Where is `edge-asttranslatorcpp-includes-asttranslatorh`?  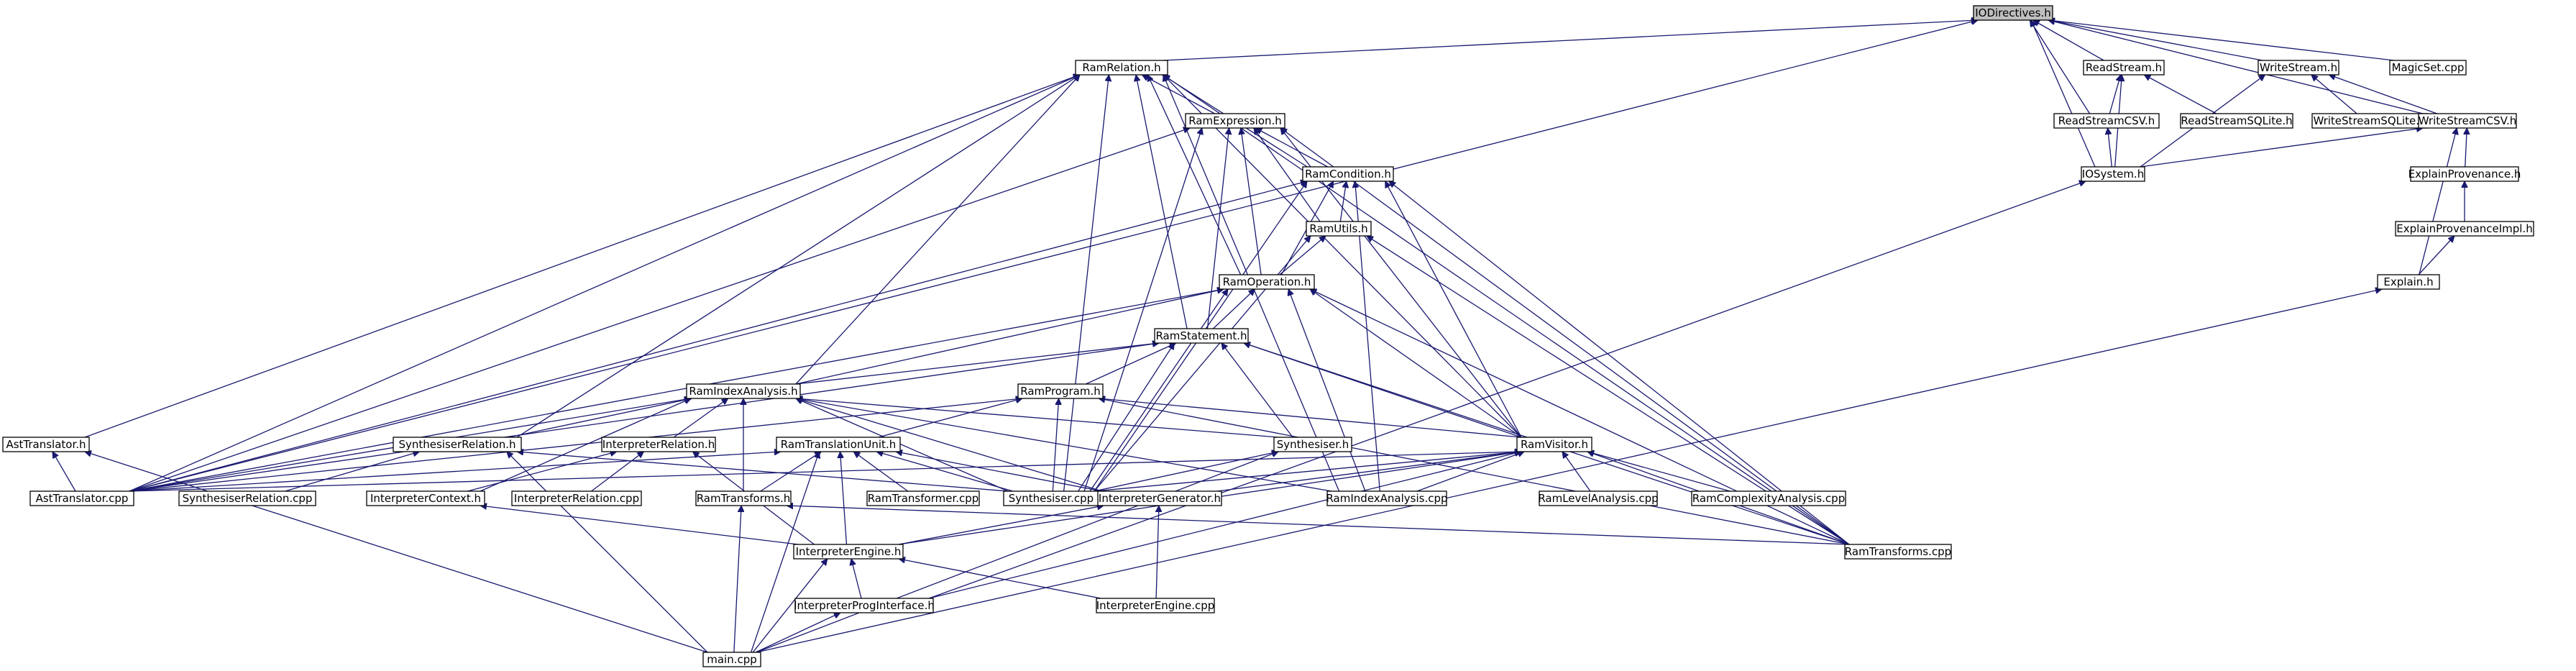
edge-asttranslatorcpp-includes-asttranslatorh is located at coordinates (64, 472).